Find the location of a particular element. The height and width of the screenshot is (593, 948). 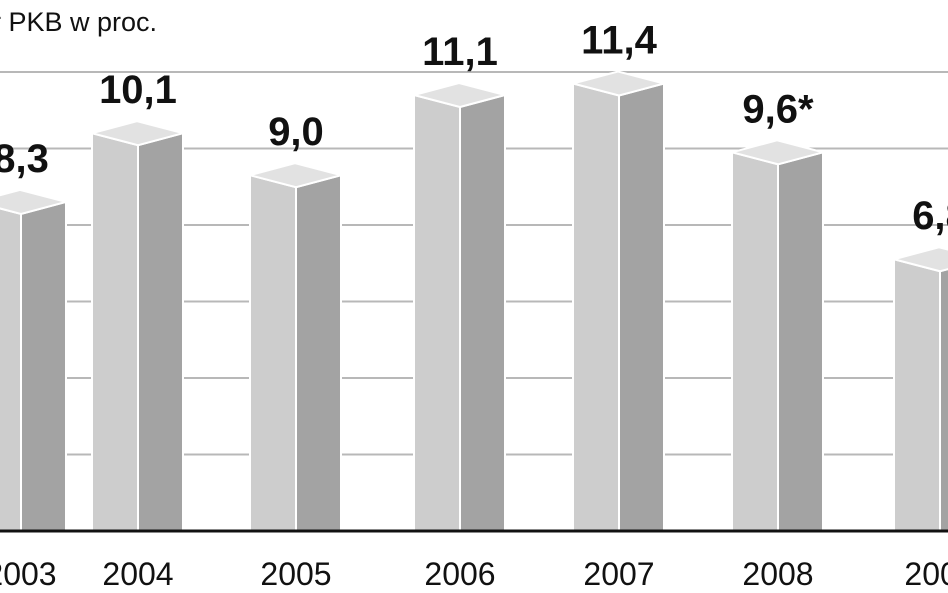

bar-2008 is located at coordinates (777, 335).